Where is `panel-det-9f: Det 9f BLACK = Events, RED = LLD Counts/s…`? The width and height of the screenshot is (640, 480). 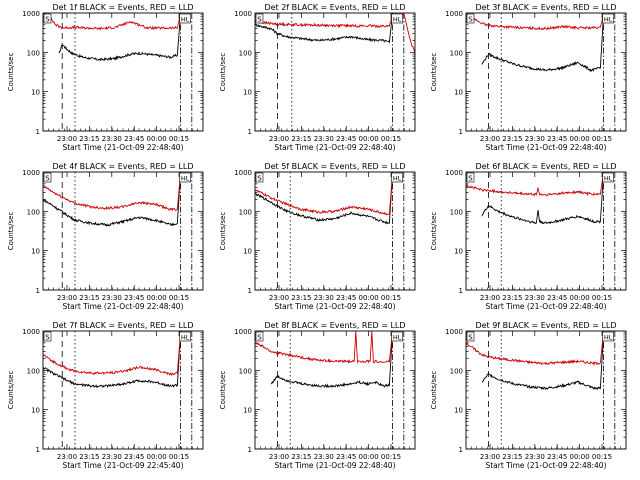
panel-det-9f: Det 9f BLACK = Events, RED = LLD Counts/s… is located at coordinates (528, 395).